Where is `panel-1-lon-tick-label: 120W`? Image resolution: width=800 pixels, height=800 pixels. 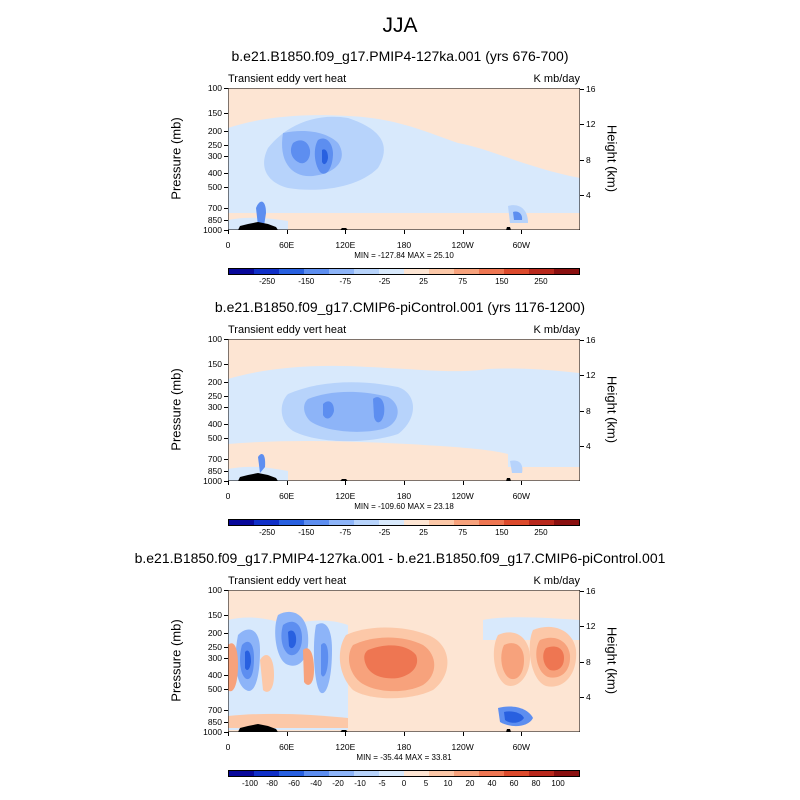
panel-1-lon-tick-label: 120W is located at coordinates (462, 245).